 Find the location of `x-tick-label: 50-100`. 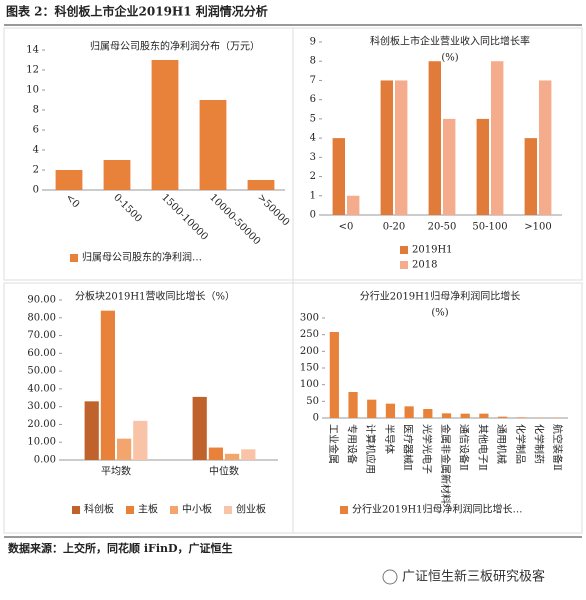

x-tick-label: 50-100 is located at coordinates (489, 227).